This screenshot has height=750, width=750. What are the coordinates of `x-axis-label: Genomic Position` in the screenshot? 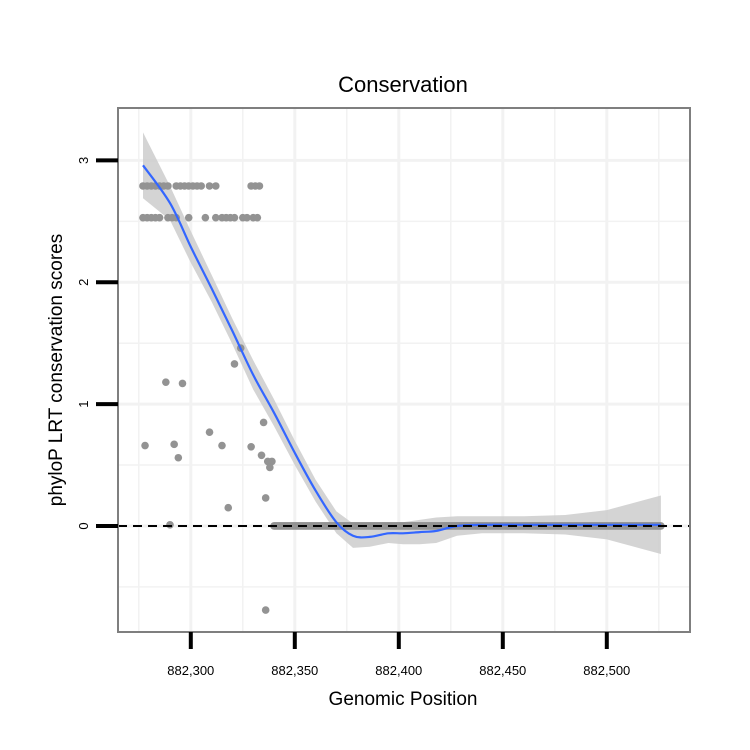 It's located at (403, 699).